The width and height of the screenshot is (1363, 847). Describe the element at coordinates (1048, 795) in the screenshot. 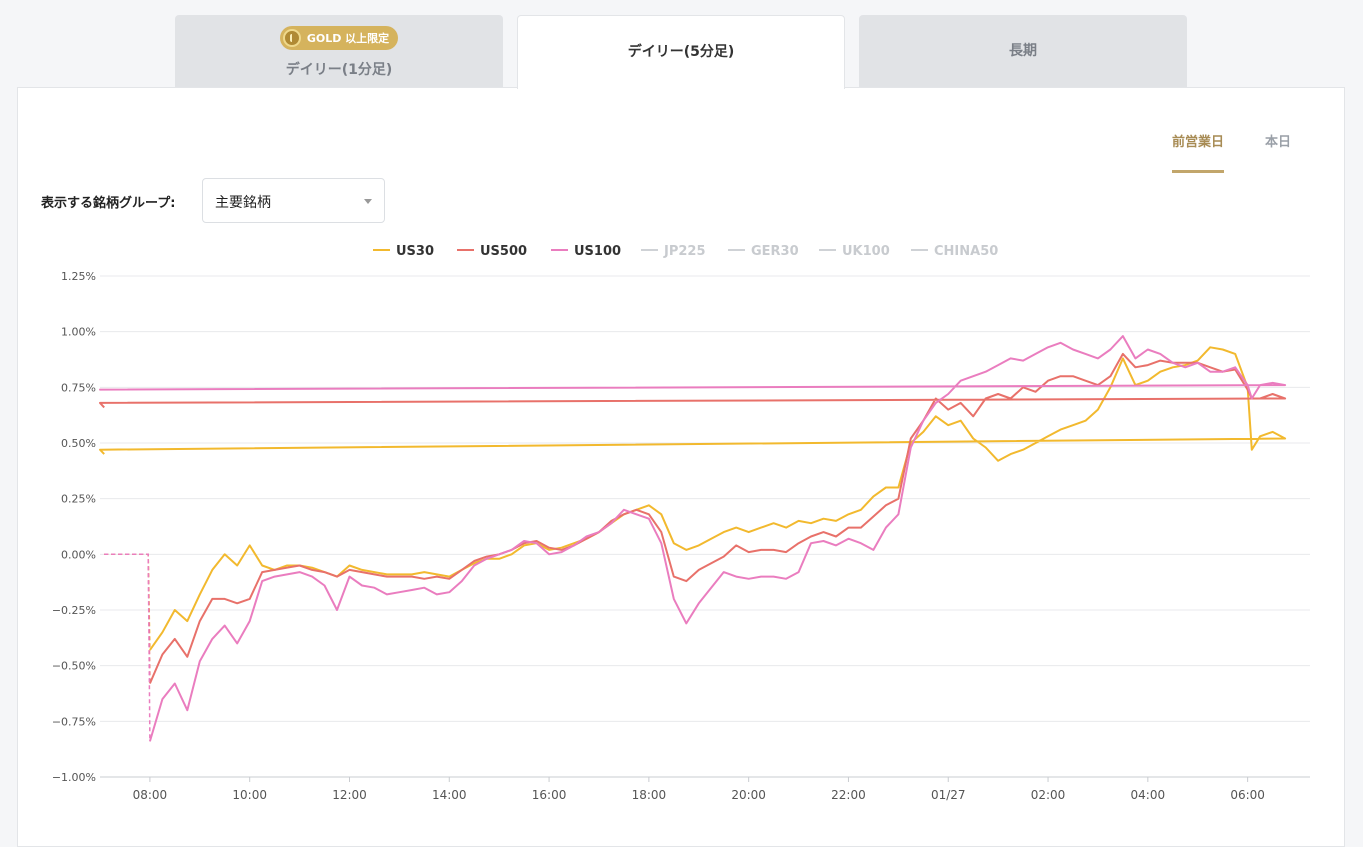

I see `x-tick-label: 02:00` at that location.